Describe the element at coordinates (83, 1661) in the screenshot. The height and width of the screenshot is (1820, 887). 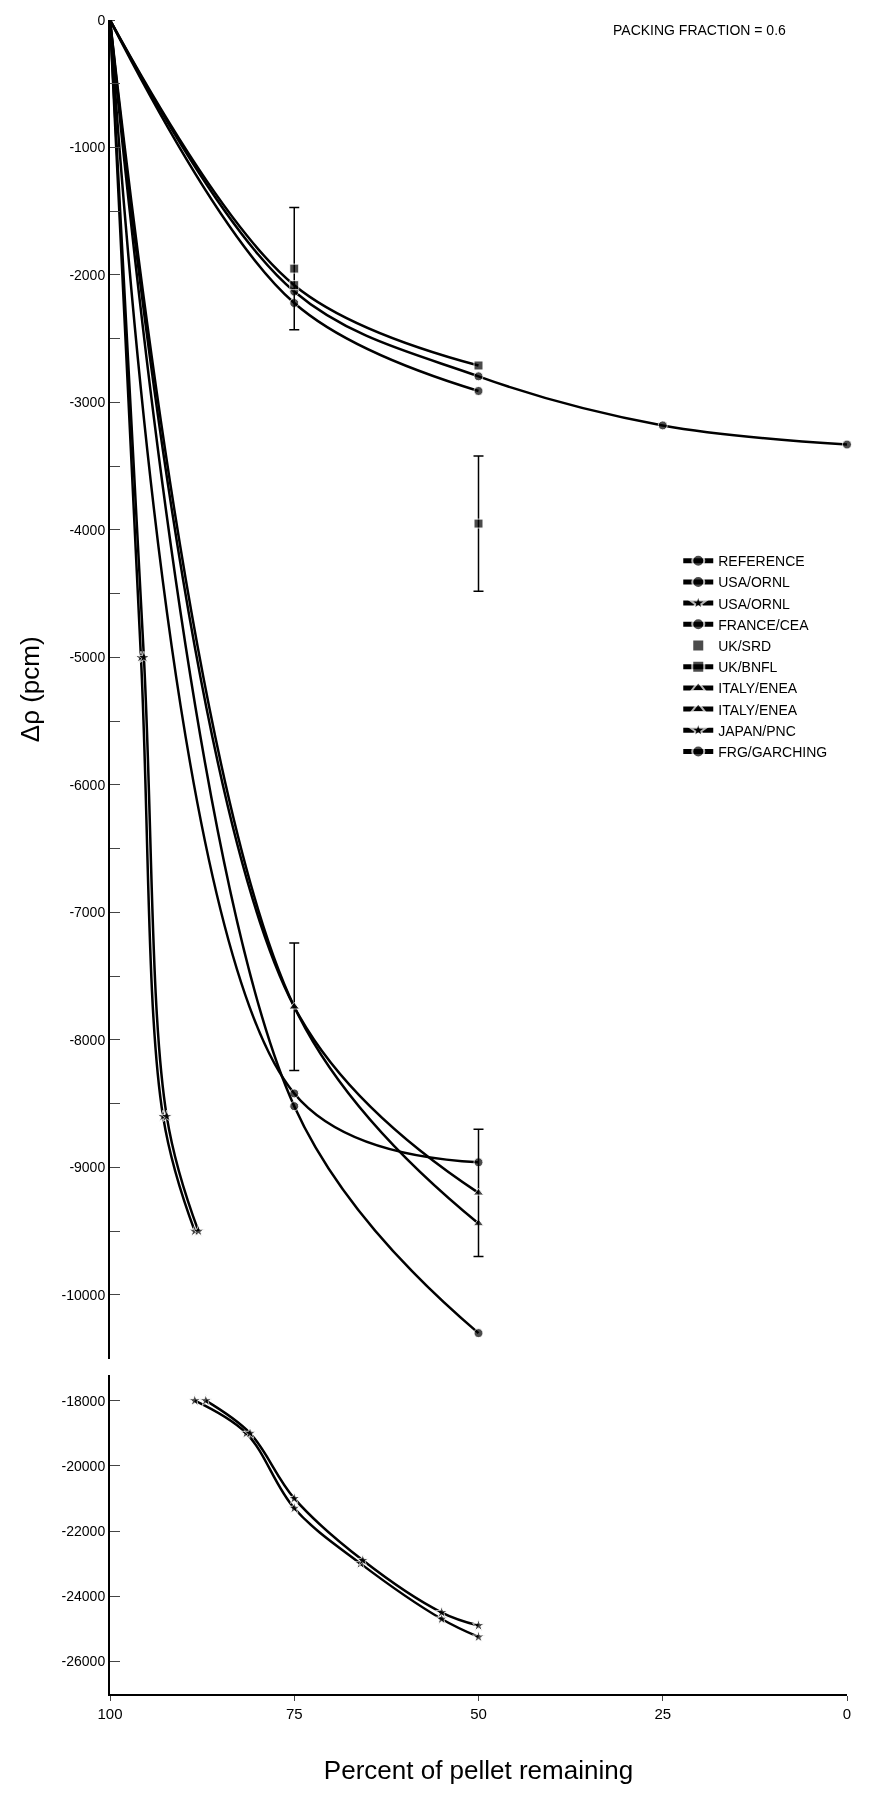
I see `y-tick-label: -26000` at that location.